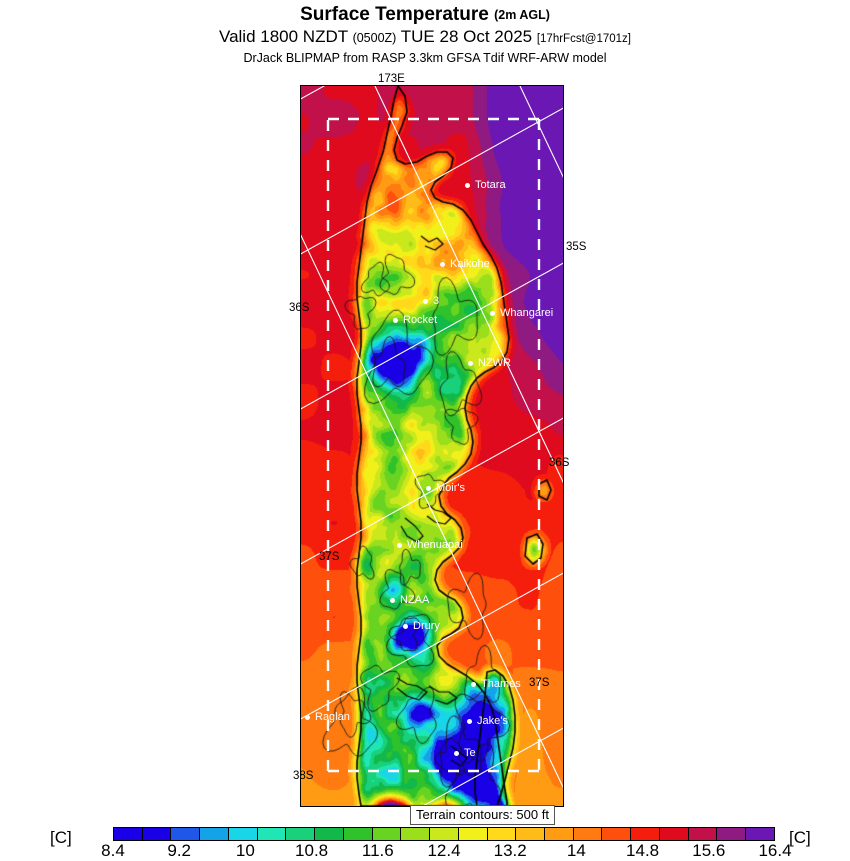 The width and height of the screenshot is (850, 861). What do you see at coordinates (377, 850) in the screenshot?
I see `colorbar-tick: 11.6` at bounding box center [377, 850].